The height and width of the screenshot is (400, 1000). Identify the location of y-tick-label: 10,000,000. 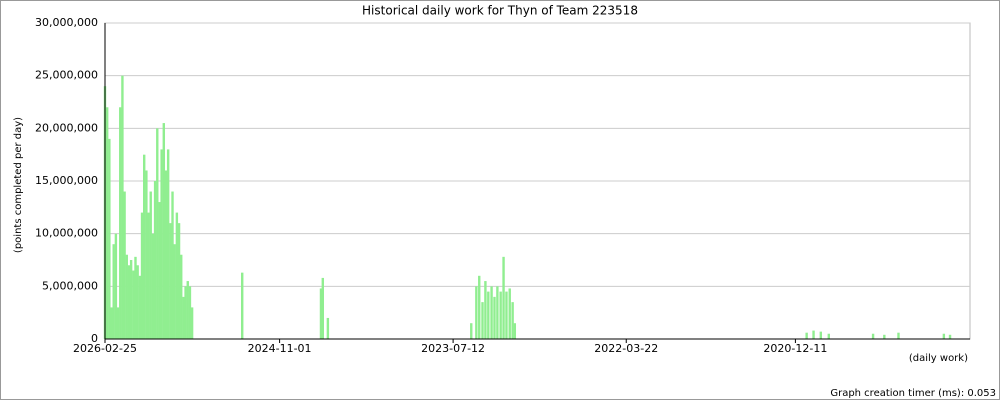
(66, 233).